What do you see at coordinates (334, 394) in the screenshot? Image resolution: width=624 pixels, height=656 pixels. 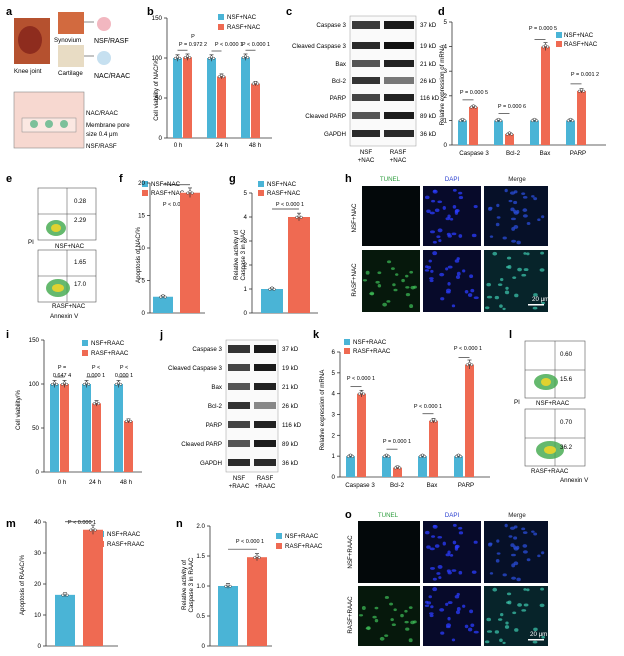 I see `y-tick-label-k: 4` at bounding box center [334, 394].